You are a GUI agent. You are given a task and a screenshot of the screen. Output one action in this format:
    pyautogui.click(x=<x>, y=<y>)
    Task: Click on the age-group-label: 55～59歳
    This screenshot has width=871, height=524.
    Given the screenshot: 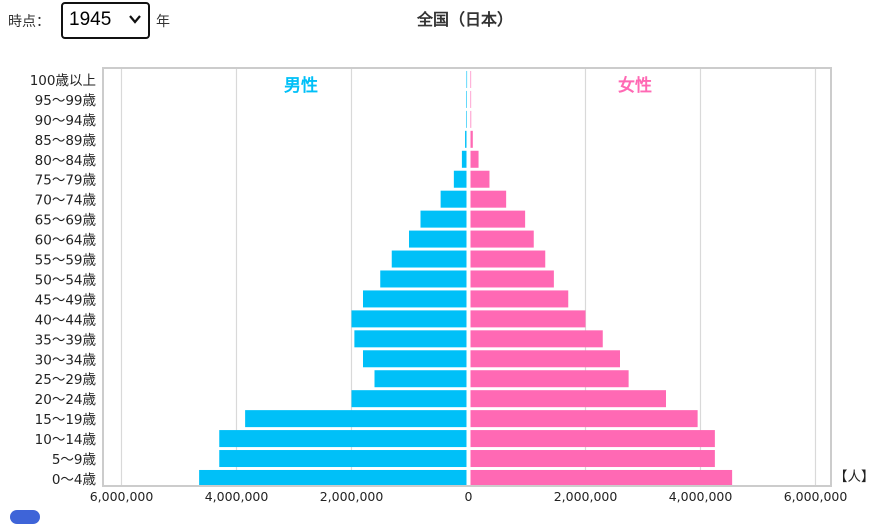 What is the action you would take?
    pyautogui.click(x=66, y=261)
    